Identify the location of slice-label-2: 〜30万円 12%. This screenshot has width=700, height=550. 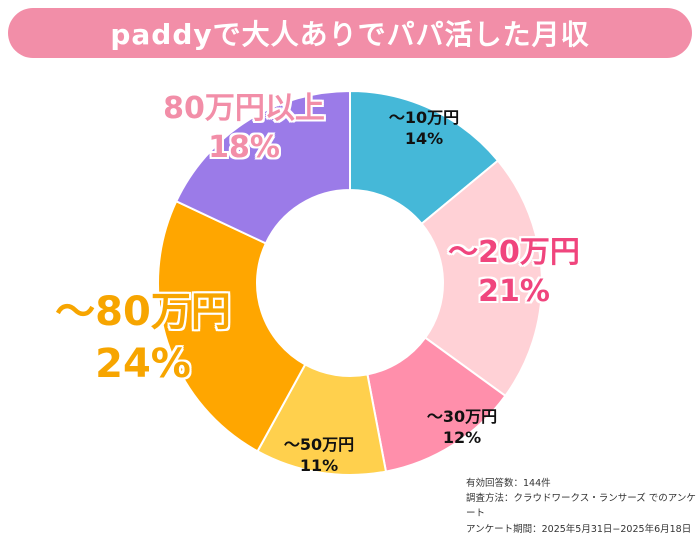
(462, 428).